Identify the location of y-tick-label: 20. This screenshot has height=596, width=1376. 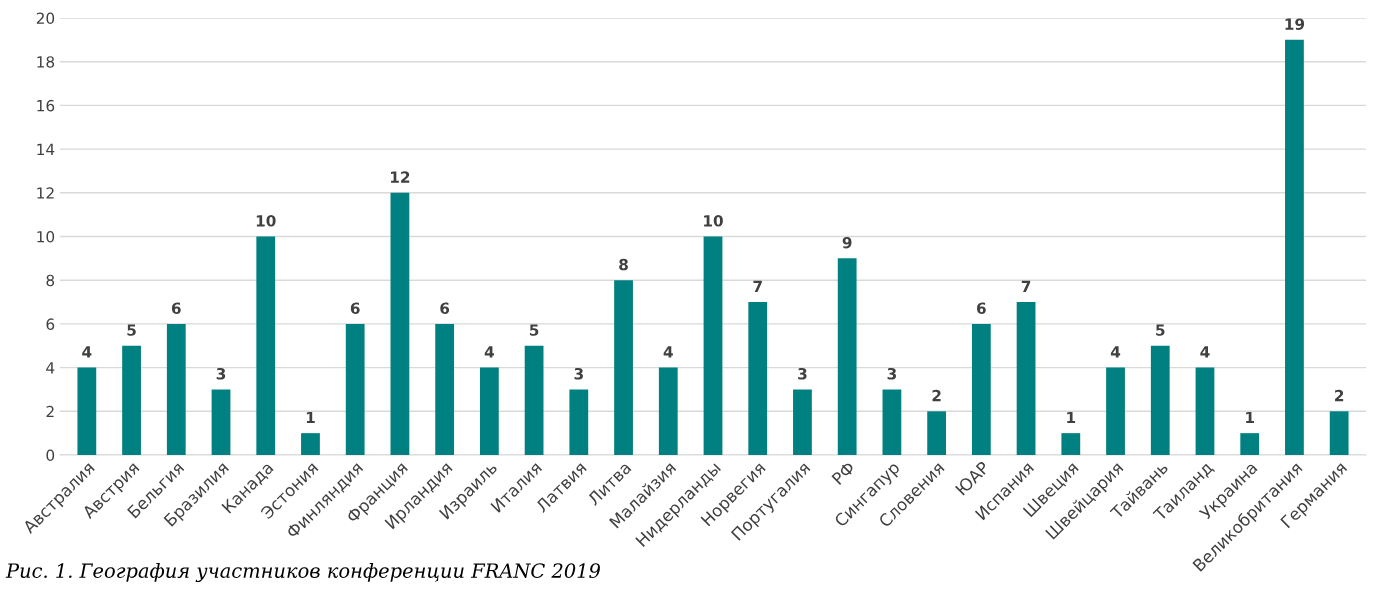
(45, 18).